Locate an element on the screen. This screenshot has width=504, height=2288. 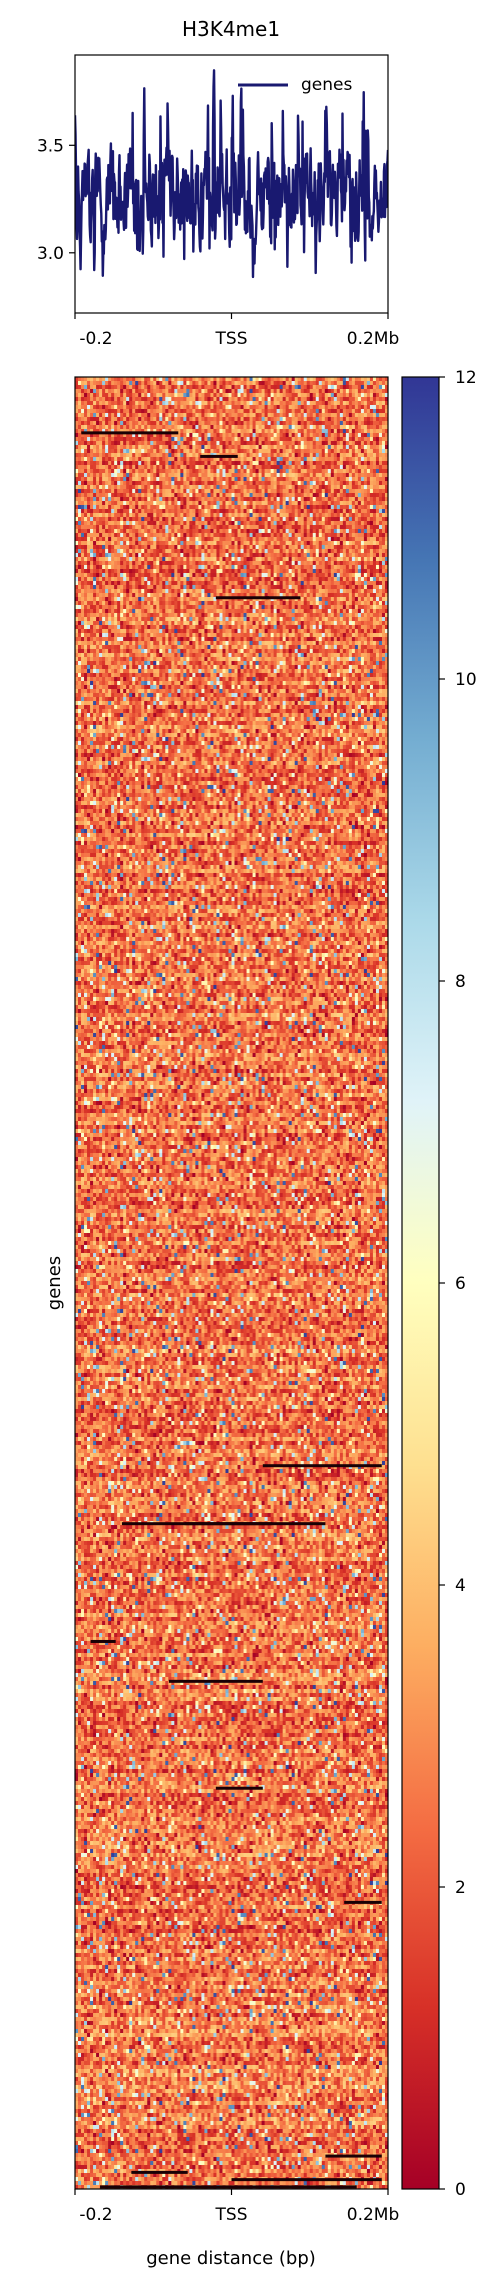
profile-title: H3K4me1 is located at coordinates (231, 29).